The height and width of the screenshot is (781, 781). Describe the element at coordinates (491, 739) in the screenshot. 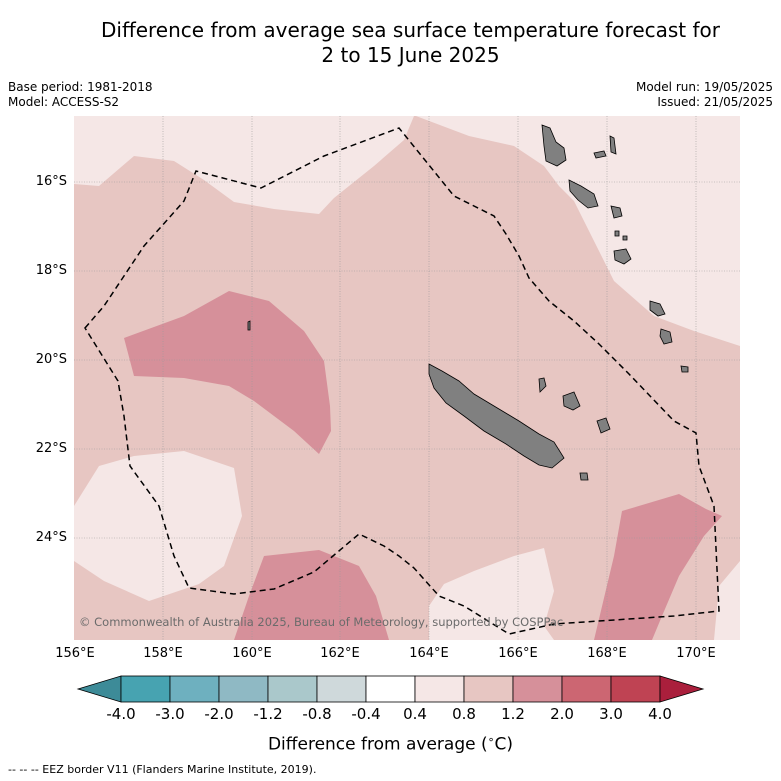

I see `colorbar-title-degree: ∘` at that location.